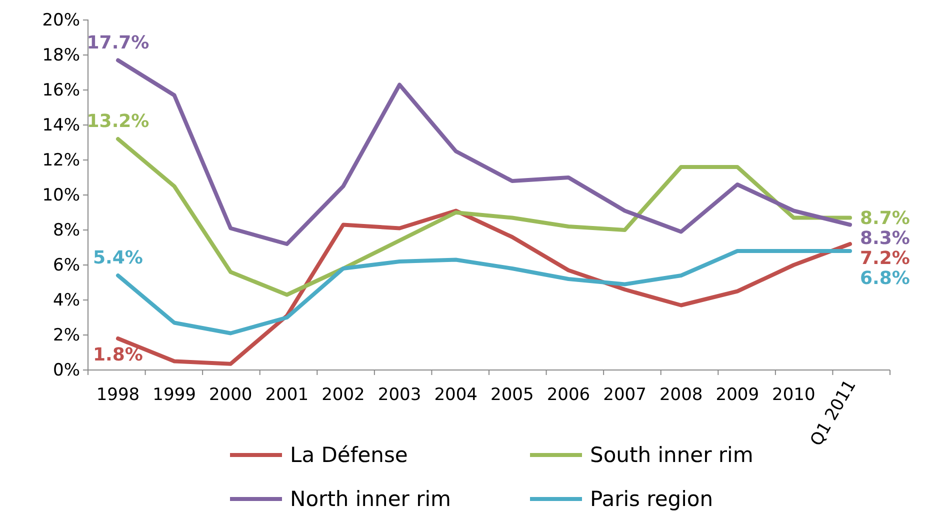  I want to click on y-tick-label: 0%, so click(66, 370).